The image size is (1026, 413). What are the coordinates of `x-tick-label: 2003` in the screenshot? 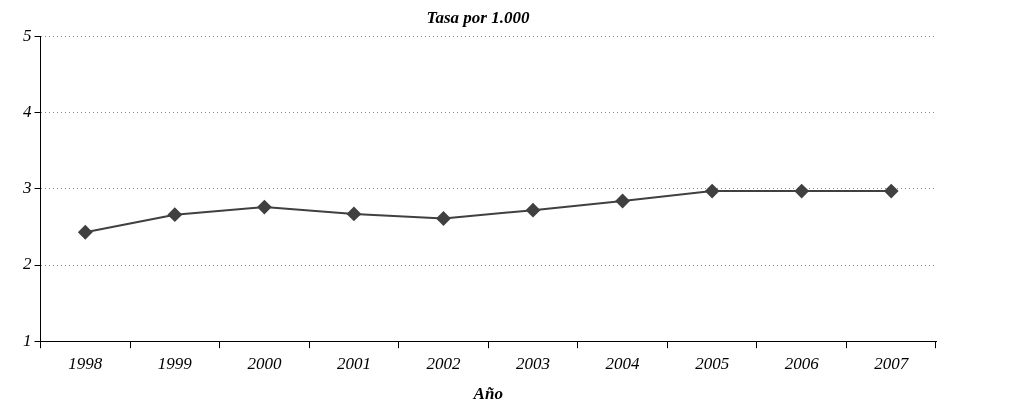 It's located at (533, 363).